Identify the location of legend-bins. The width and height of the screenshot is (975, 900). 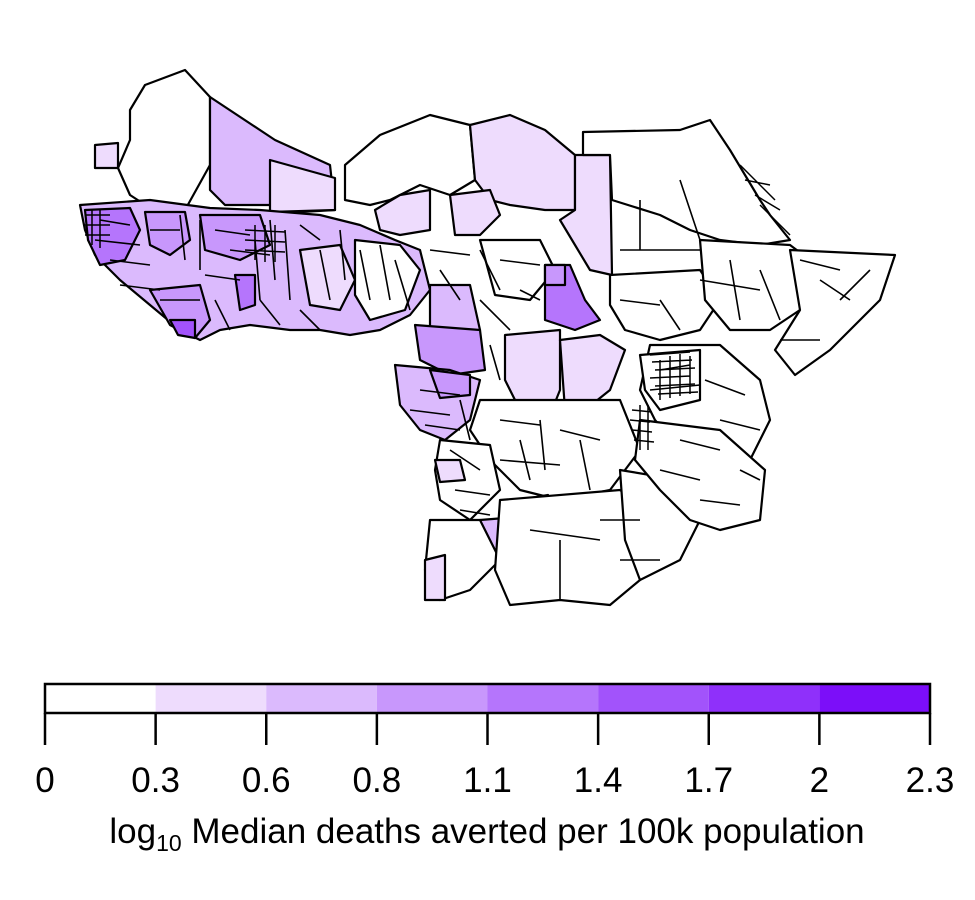
(487, 698).